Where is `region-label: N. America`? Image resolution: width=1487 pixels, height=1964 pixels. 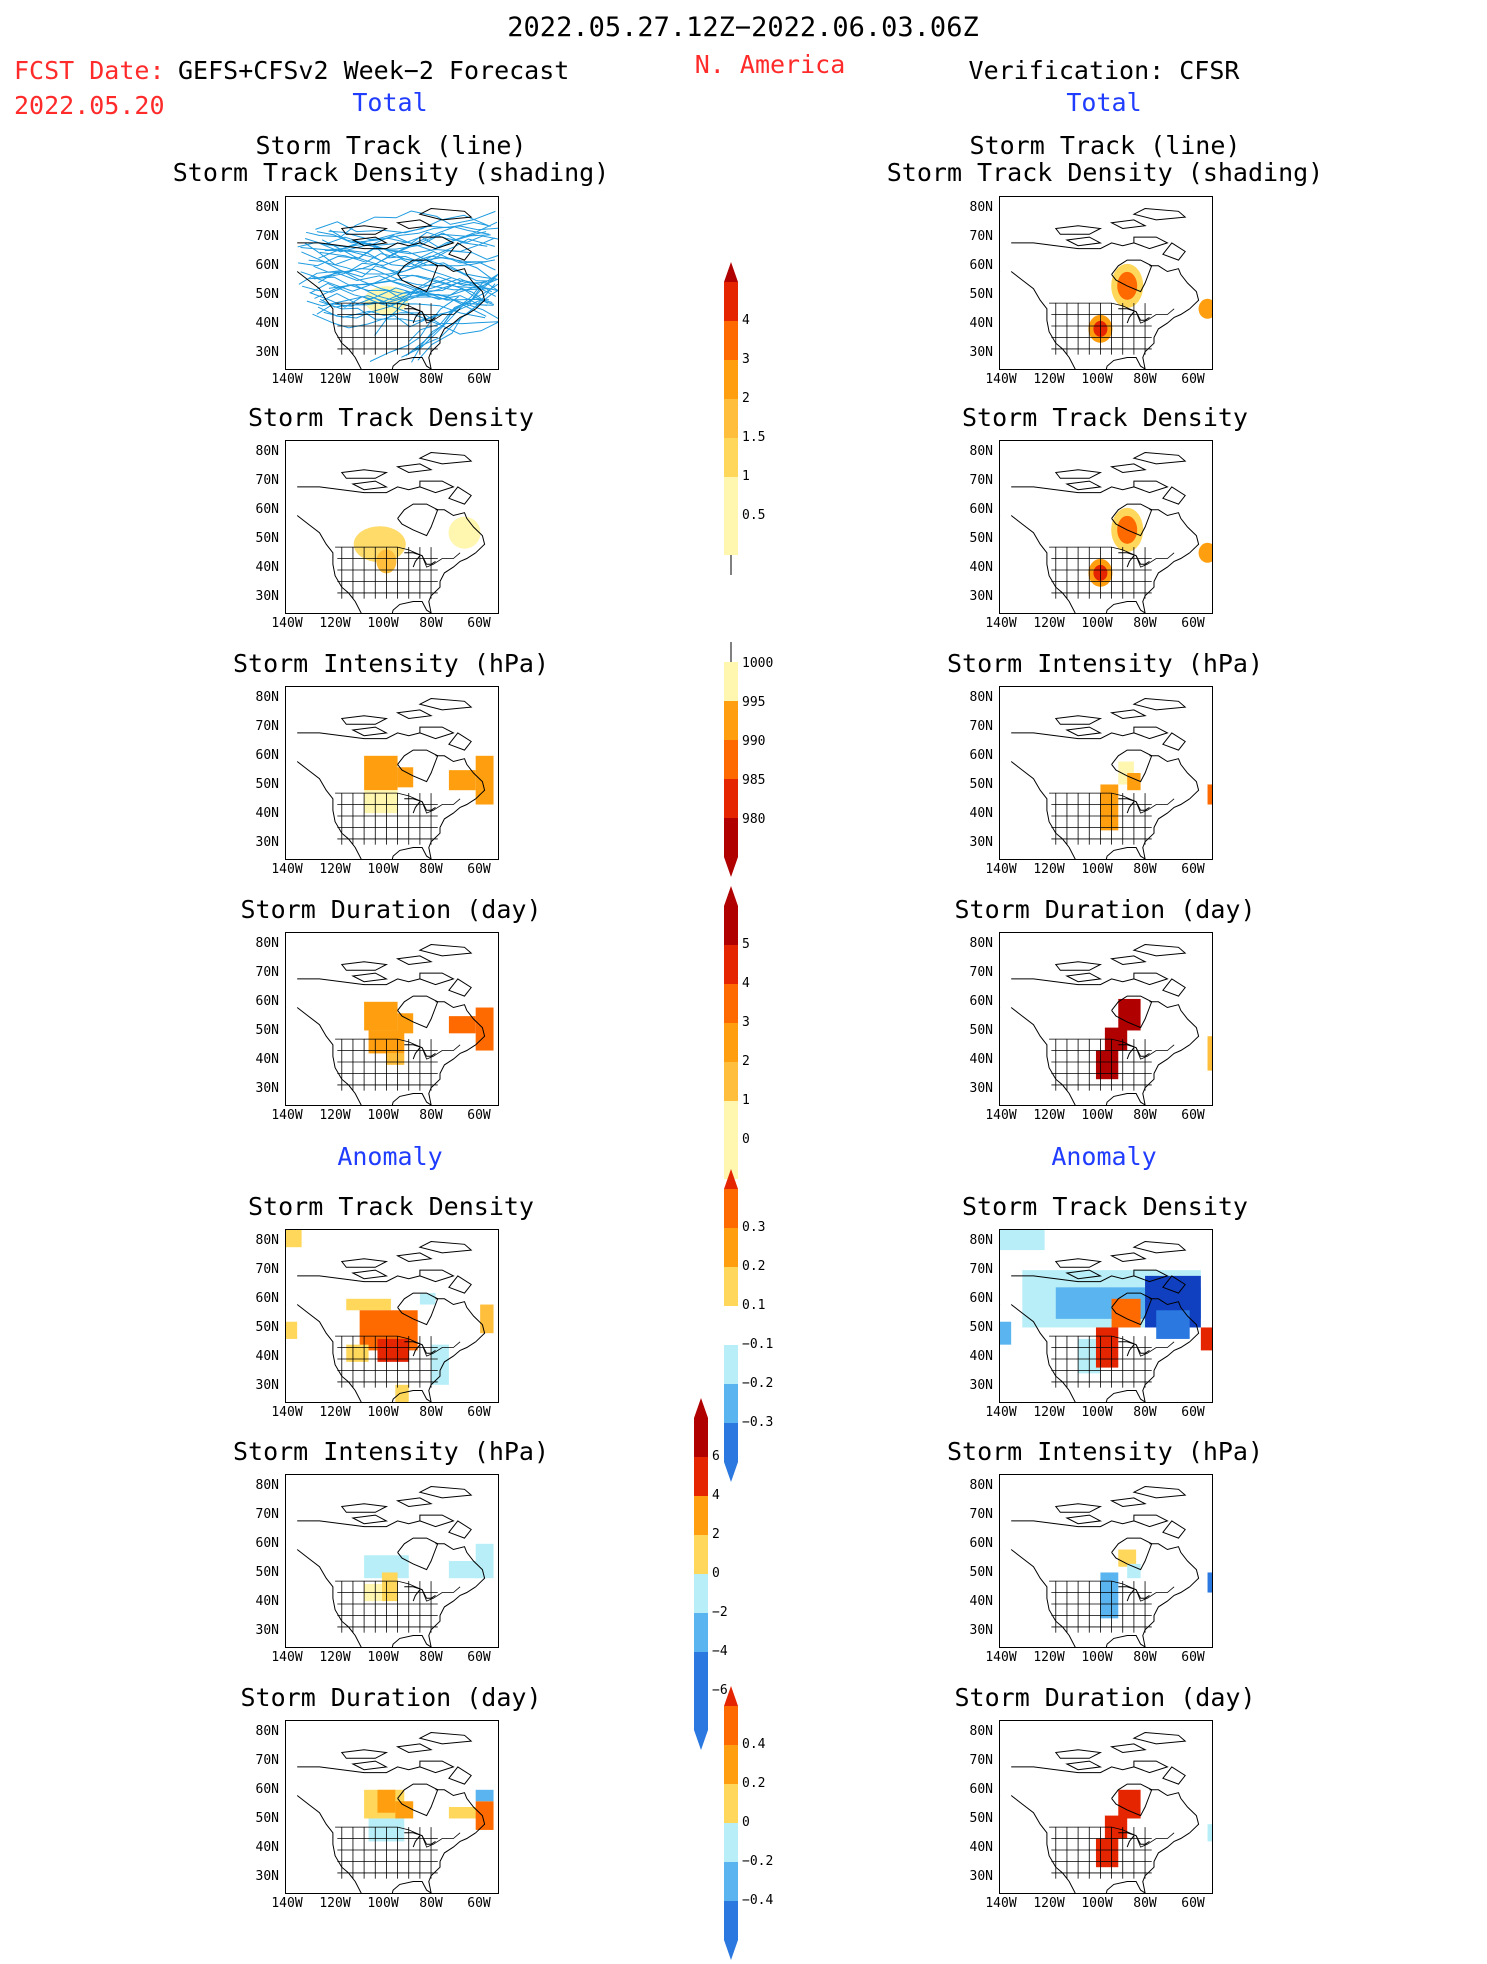 region-label: N. America is located at coordinates (770, 64).